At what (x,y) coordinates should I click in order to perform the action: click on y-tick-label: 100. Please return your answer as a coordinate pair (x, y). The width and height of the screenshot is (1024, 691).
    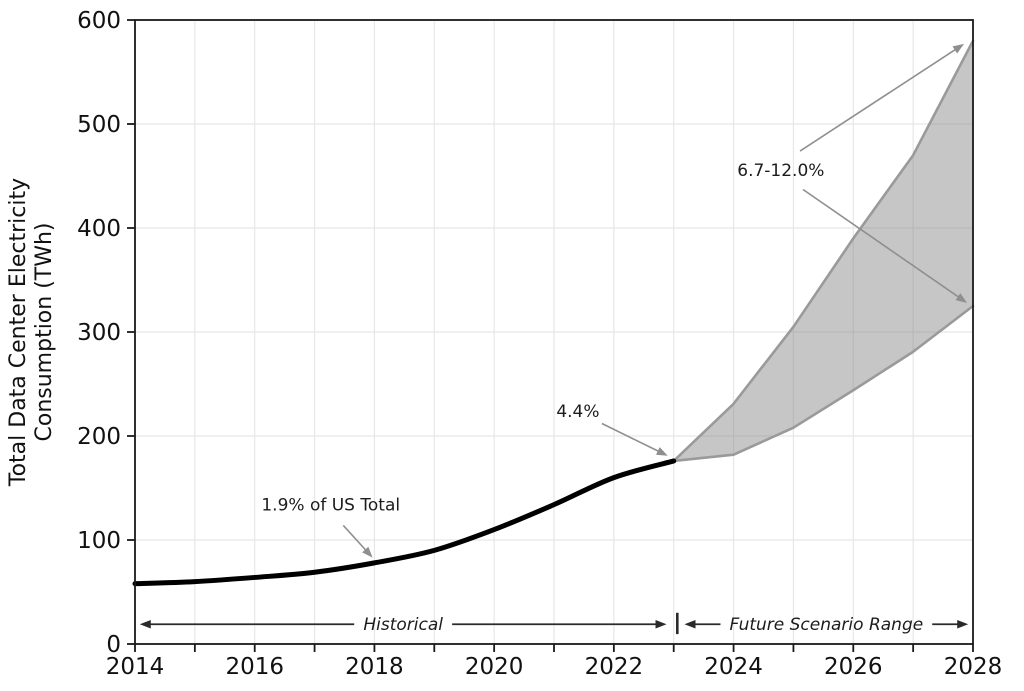
    Looking at the image, I should click on (99, 541).